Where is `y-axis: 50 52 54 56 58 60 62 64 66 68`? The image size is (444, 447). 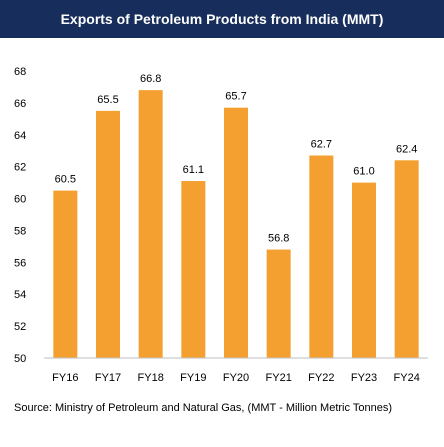 y-axis: 50 52 54 56 58 60 62 64 66 68 is located at coordinates (20, 215).